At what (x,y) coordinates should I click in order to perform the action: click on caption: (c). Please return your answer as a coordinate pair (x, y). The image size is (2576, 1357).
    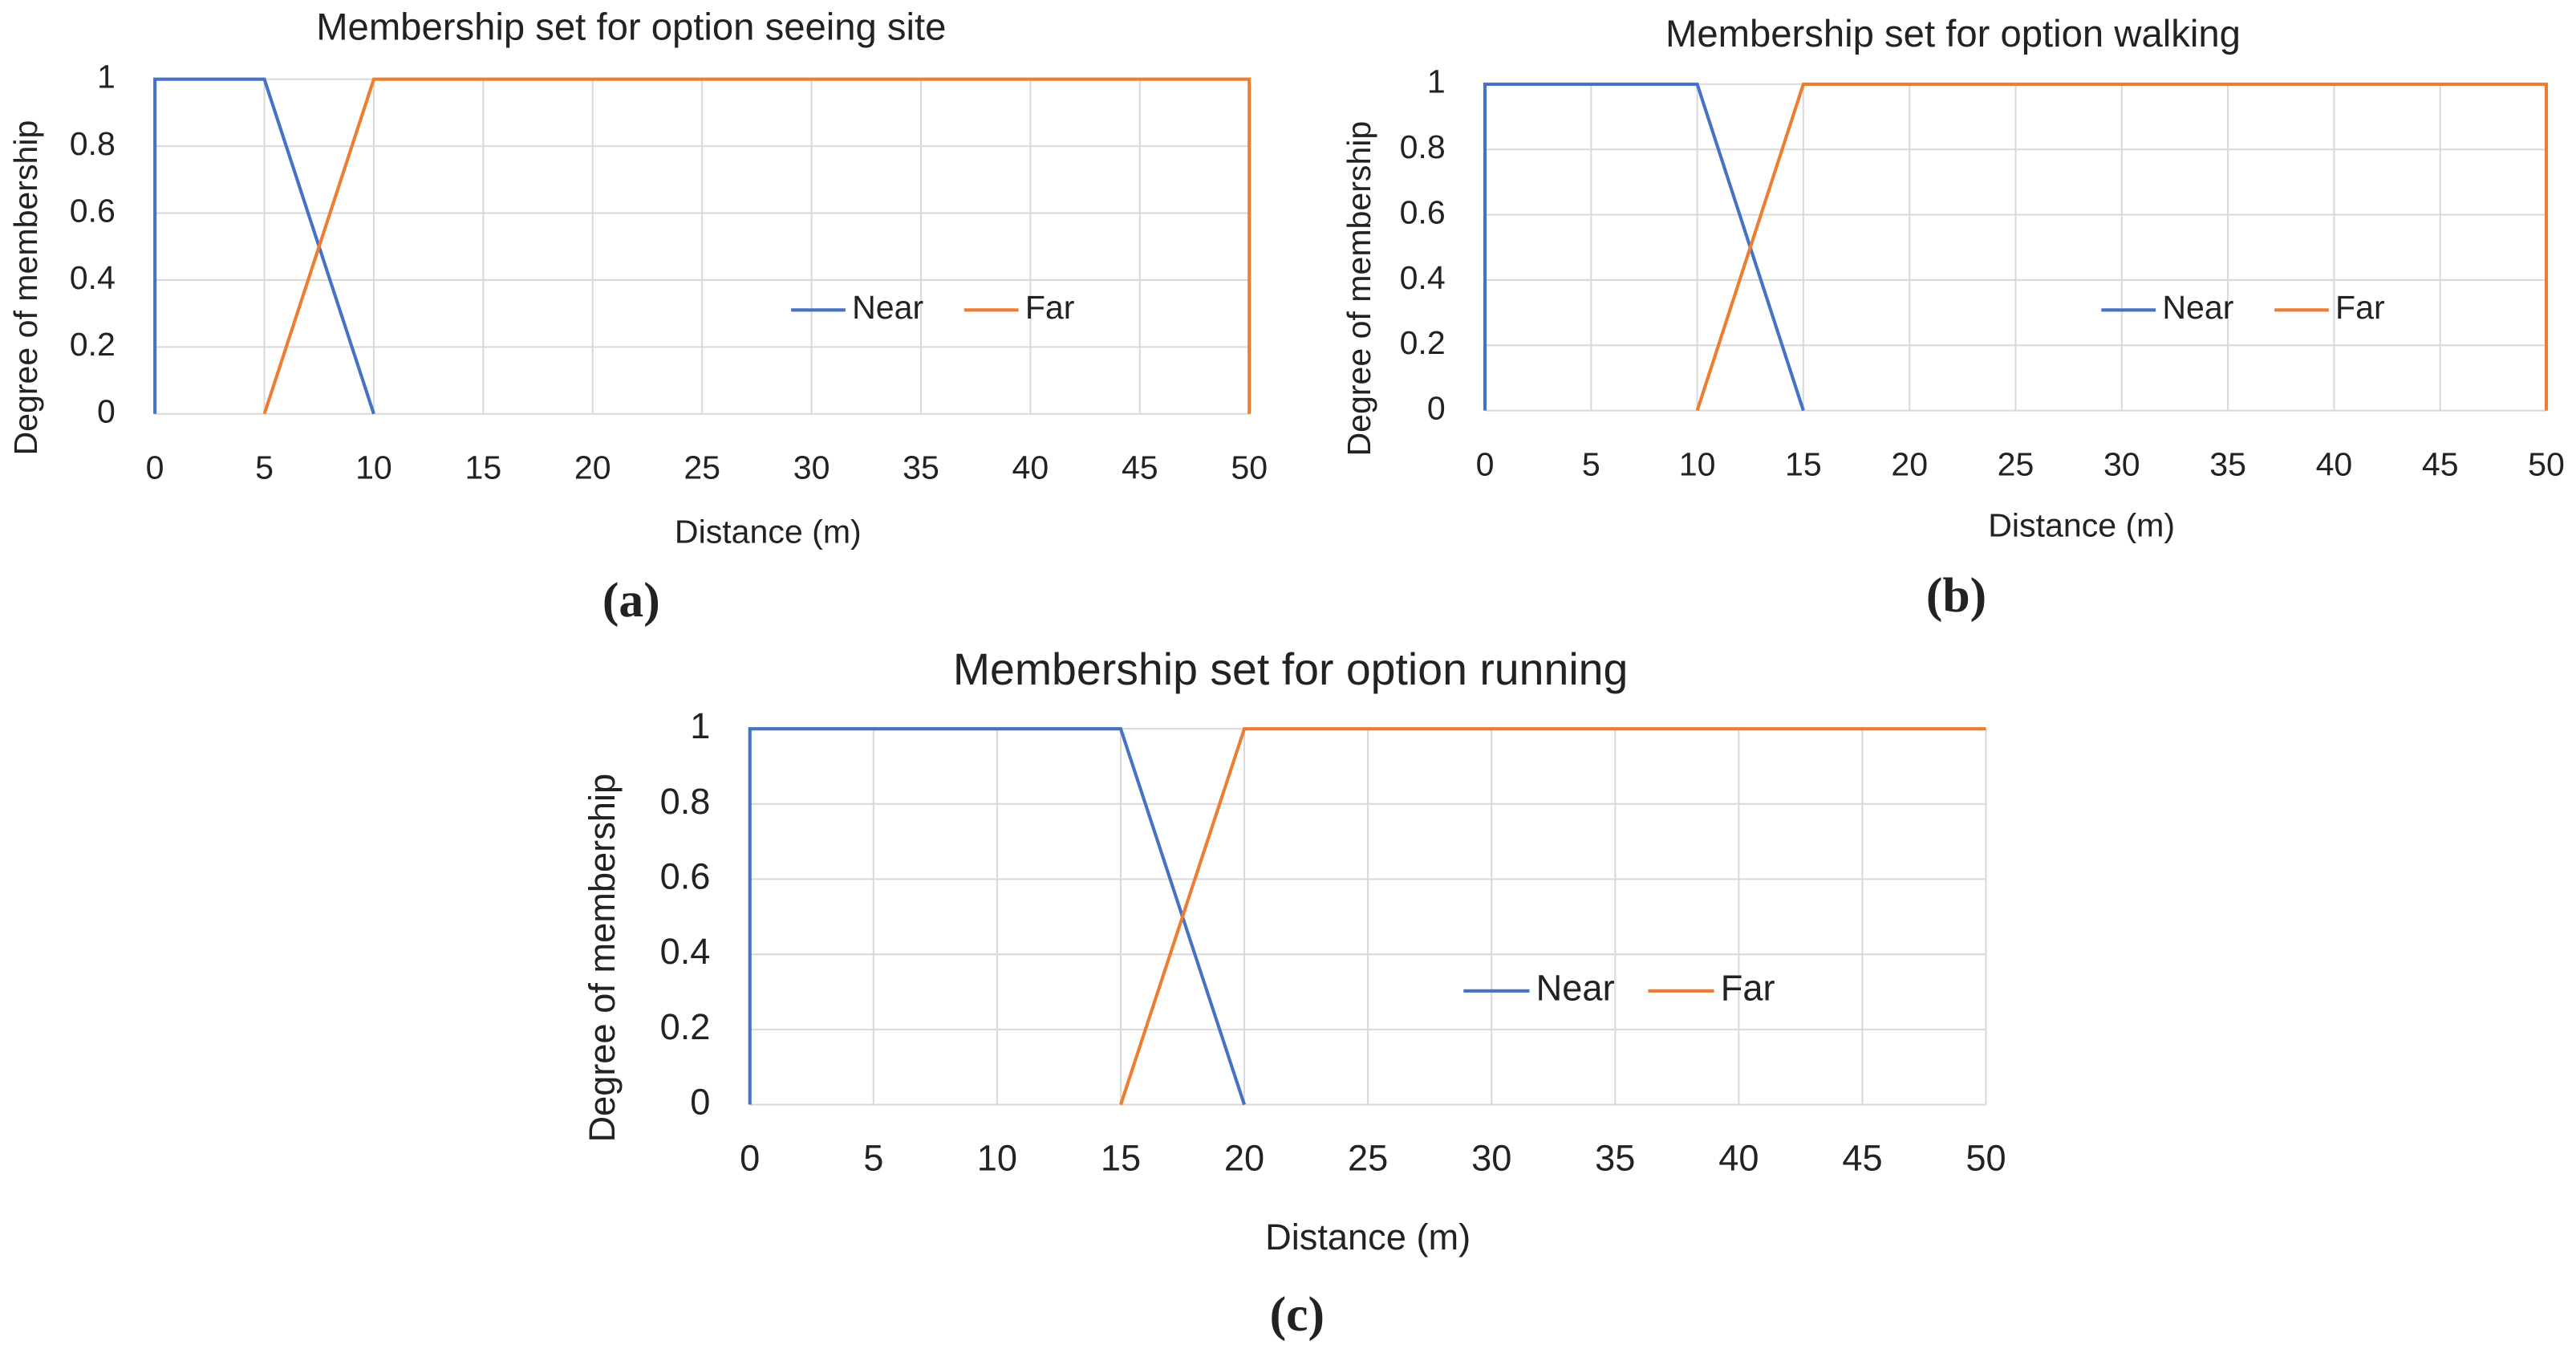
    Looking at the image, I should click on (1297, 1314).